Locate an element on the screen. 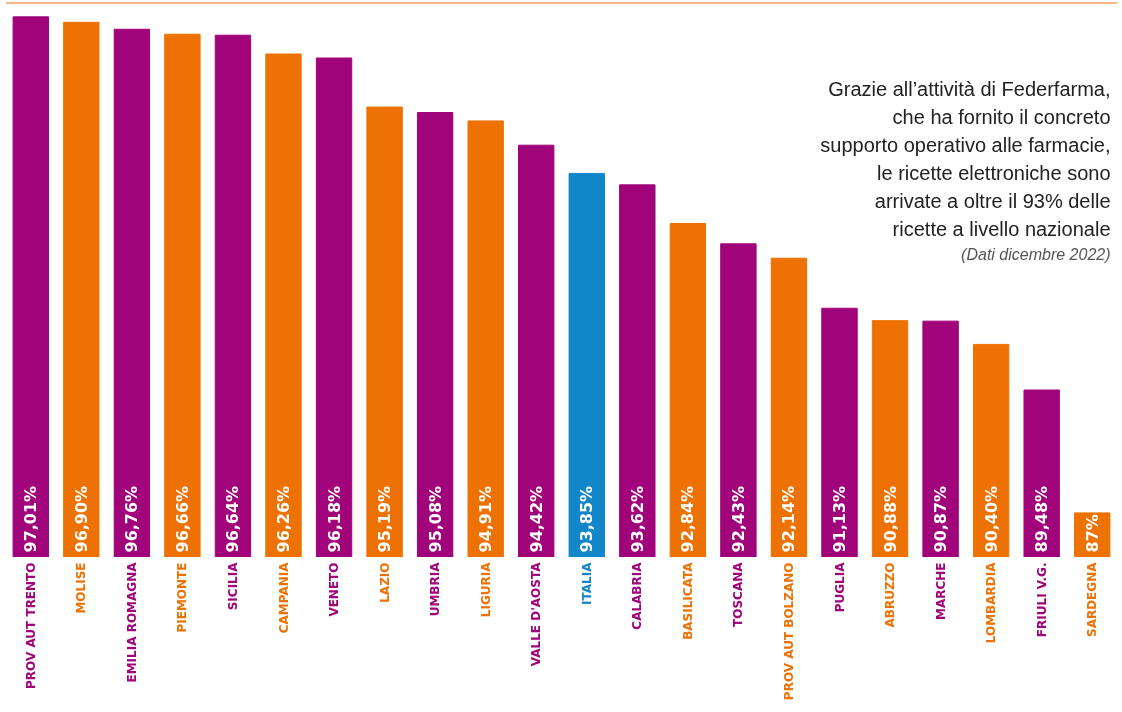 Image resolution: width=1122 pixels, height=712 pixels. data-label: 96,66% is located at coordinates (182, 519).